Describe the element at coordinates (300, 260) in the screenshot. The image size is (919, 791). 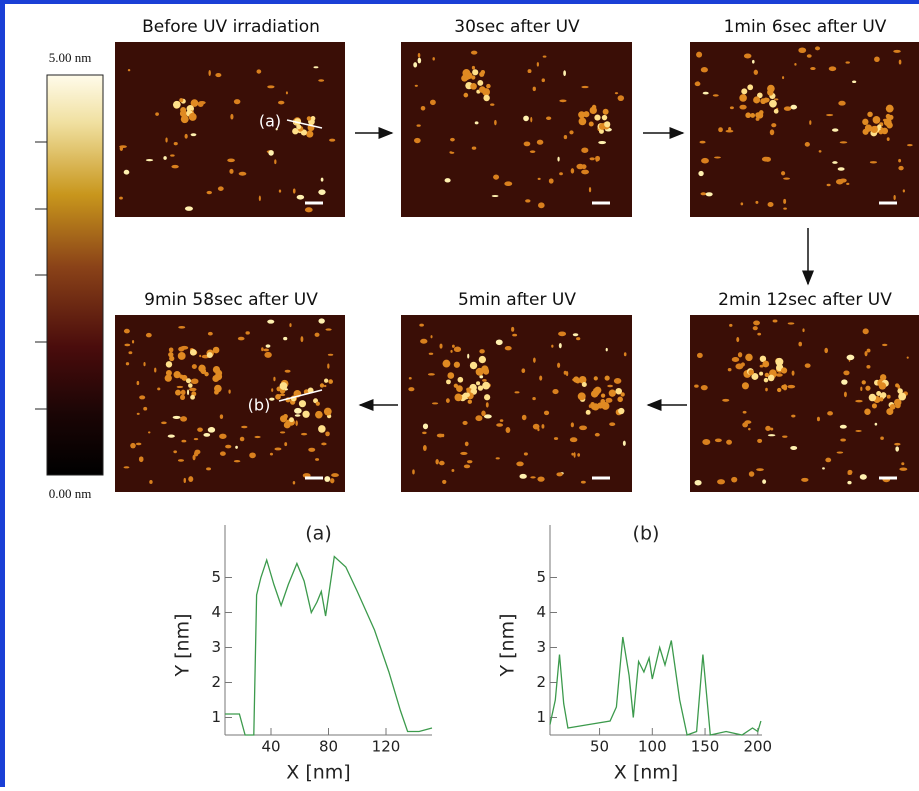
I see `scan-lines` at that location.